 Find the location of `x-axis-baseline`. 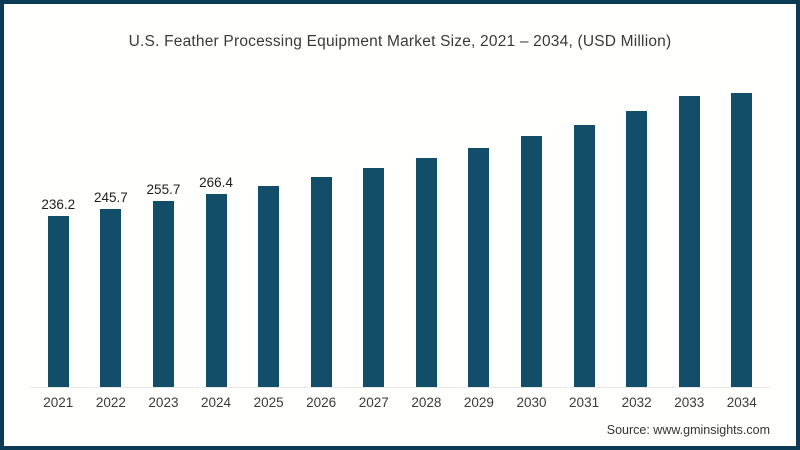

x-axis-baseline is located at coordinates (400, 387).